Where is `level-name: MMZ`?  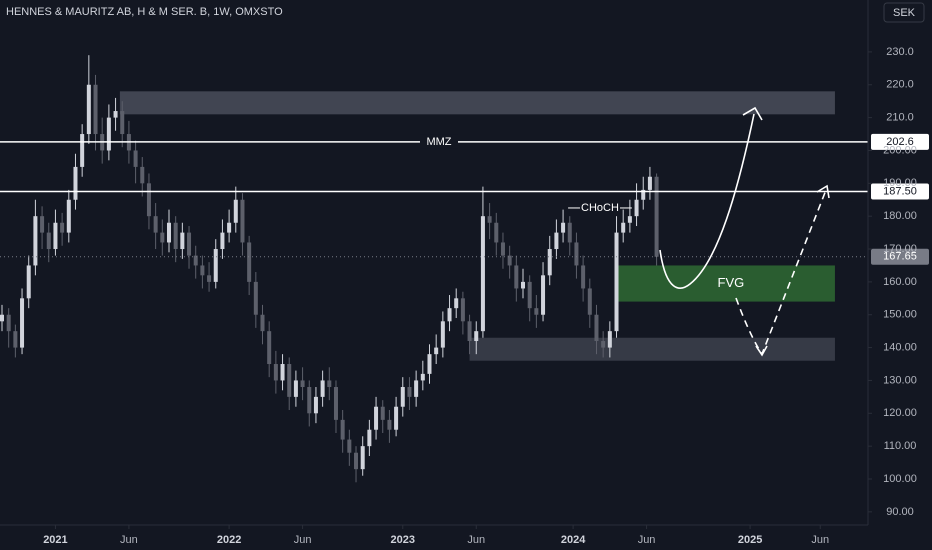 level-name: MMZ is located at coordinates (438, 142).